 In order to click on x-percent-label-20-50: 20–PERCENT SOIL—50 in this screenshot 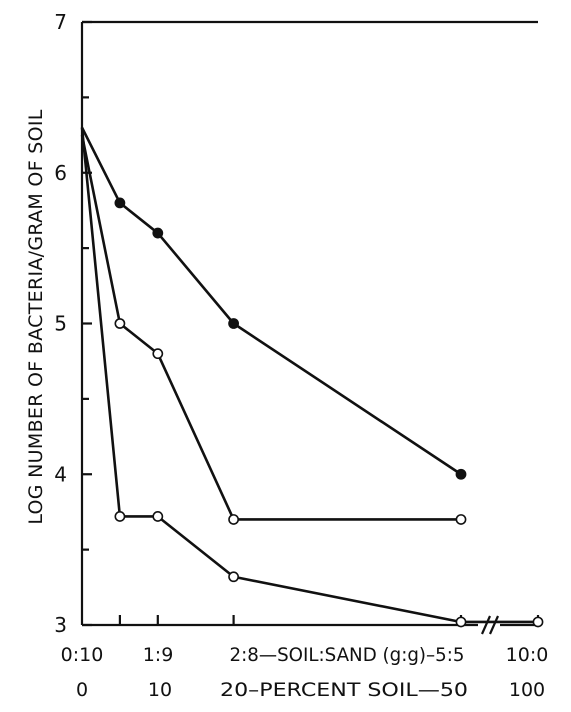, I will do `click(344, 690)`.